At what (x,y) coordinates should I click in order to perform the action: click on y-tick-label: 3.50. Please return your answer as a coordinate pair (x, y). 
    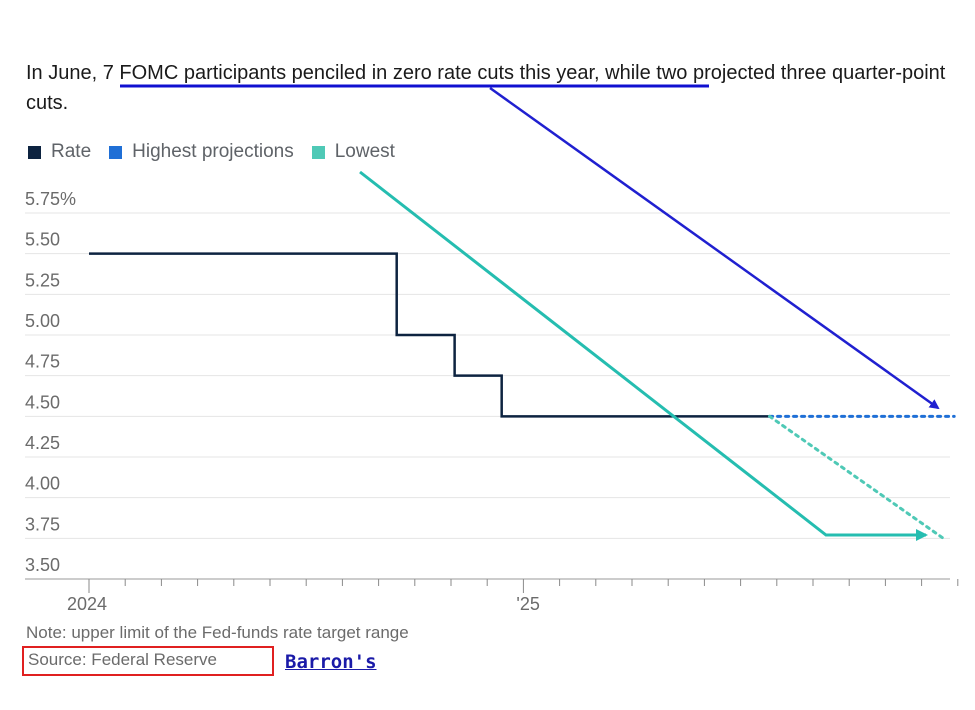
    Looking at the image, I should click on (42, 565).